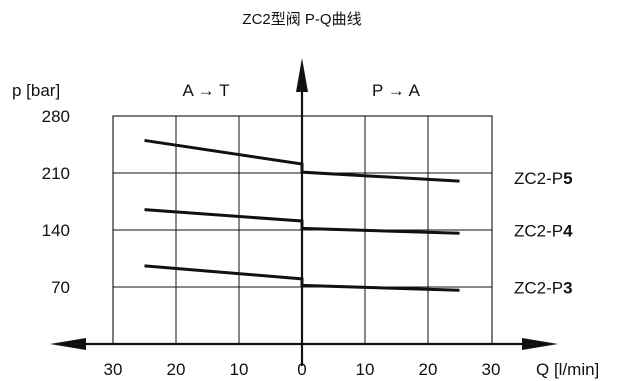 Image resolution: width=617 pixels, height=381 pixels. Describe the element at coordinates (36, 90) in the screenshot. I see `y-axis-label: p [bar]` at that location.